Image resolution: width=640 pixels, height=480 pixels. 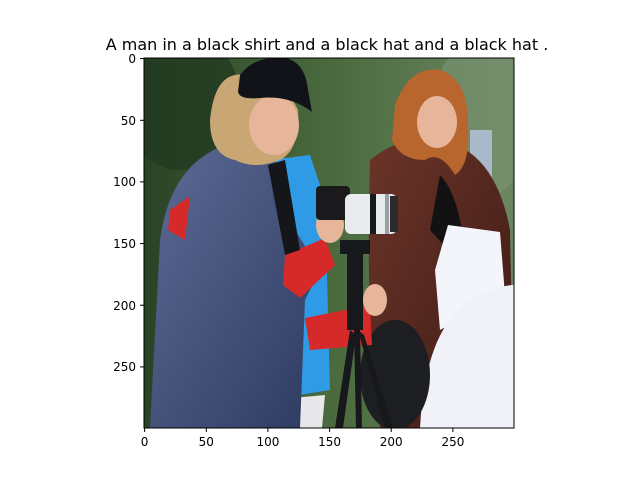 I want to click on y-tick-label: 200, so click(x=124, y=306).